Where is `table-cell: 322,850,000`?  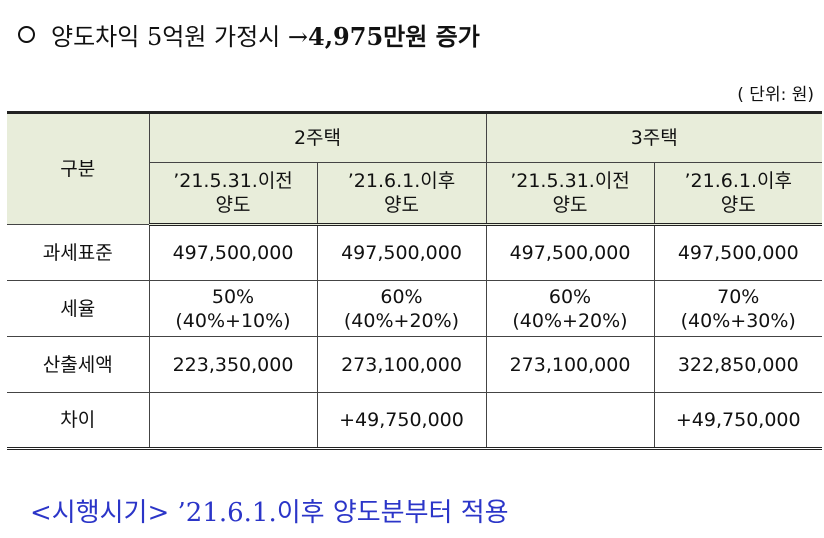
table-cell: 322,850,000 is located at coordinates (737, 364).